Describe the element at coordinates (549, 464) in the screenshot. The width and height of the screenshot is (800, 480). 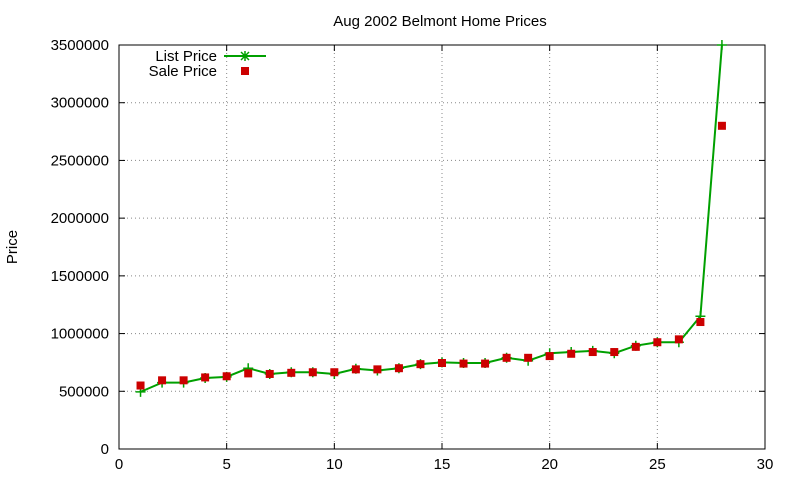
I see `x-tick-label: 20` at that location.